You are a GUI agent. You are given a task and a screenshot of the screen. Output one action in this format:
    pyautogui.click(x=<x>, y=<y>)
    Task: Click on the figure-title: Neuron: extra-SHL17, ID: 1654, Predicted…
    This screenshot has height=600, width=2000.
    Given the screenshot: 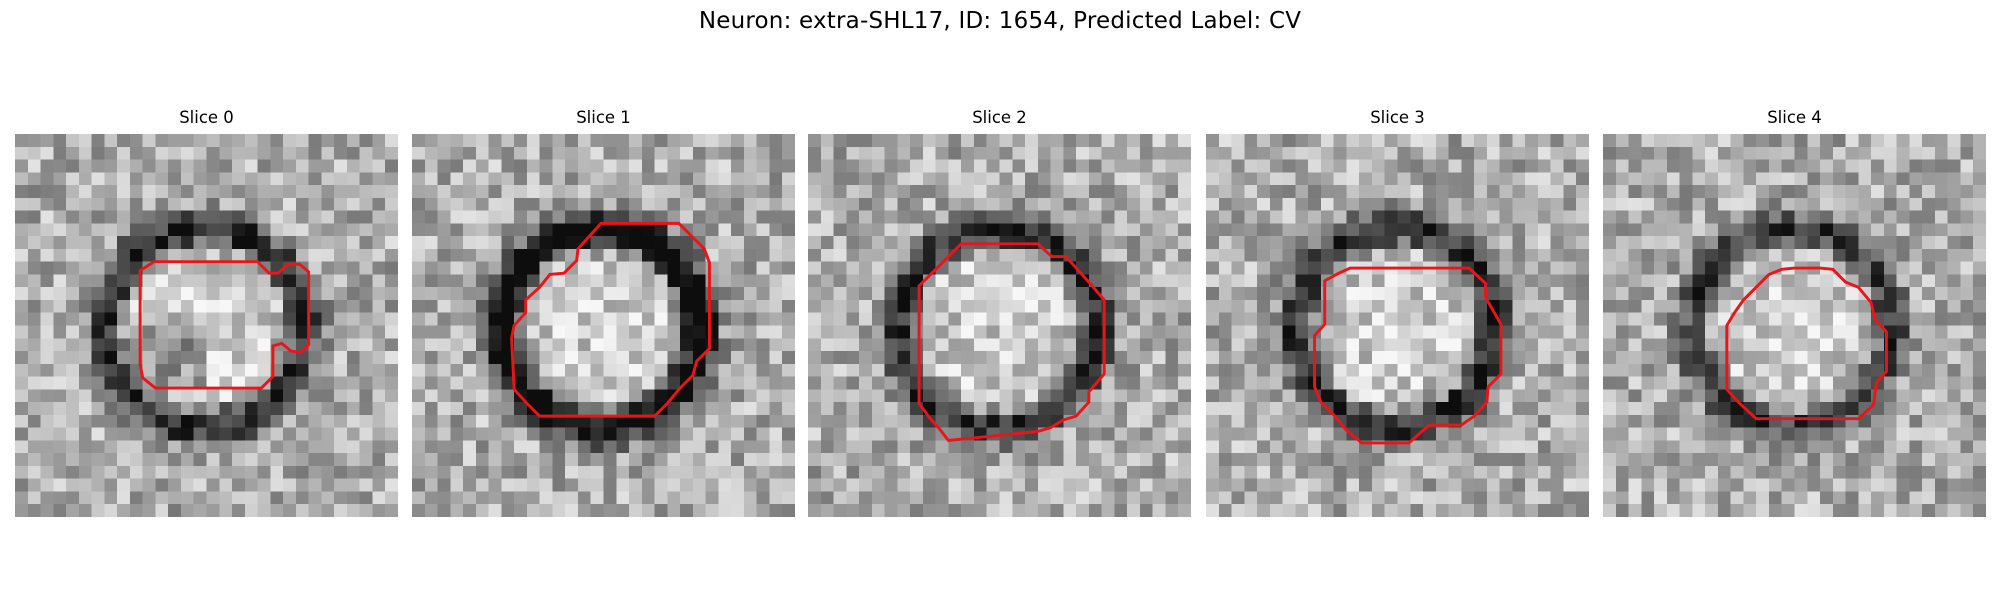 What is the action you would take?
    pyautogui.click(x=1000, y=21)
    